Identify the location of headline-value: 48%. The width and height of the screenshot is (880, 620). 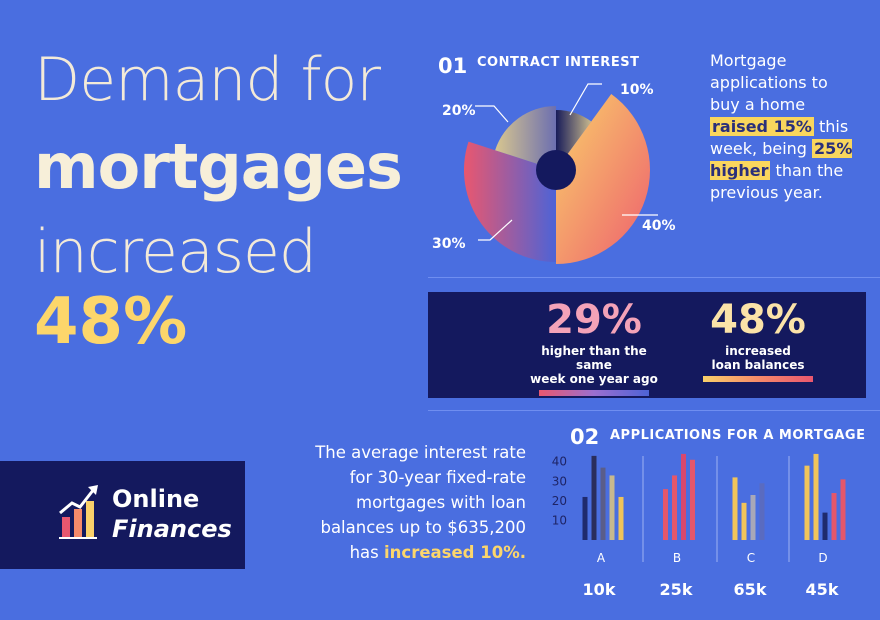
(111, 322).